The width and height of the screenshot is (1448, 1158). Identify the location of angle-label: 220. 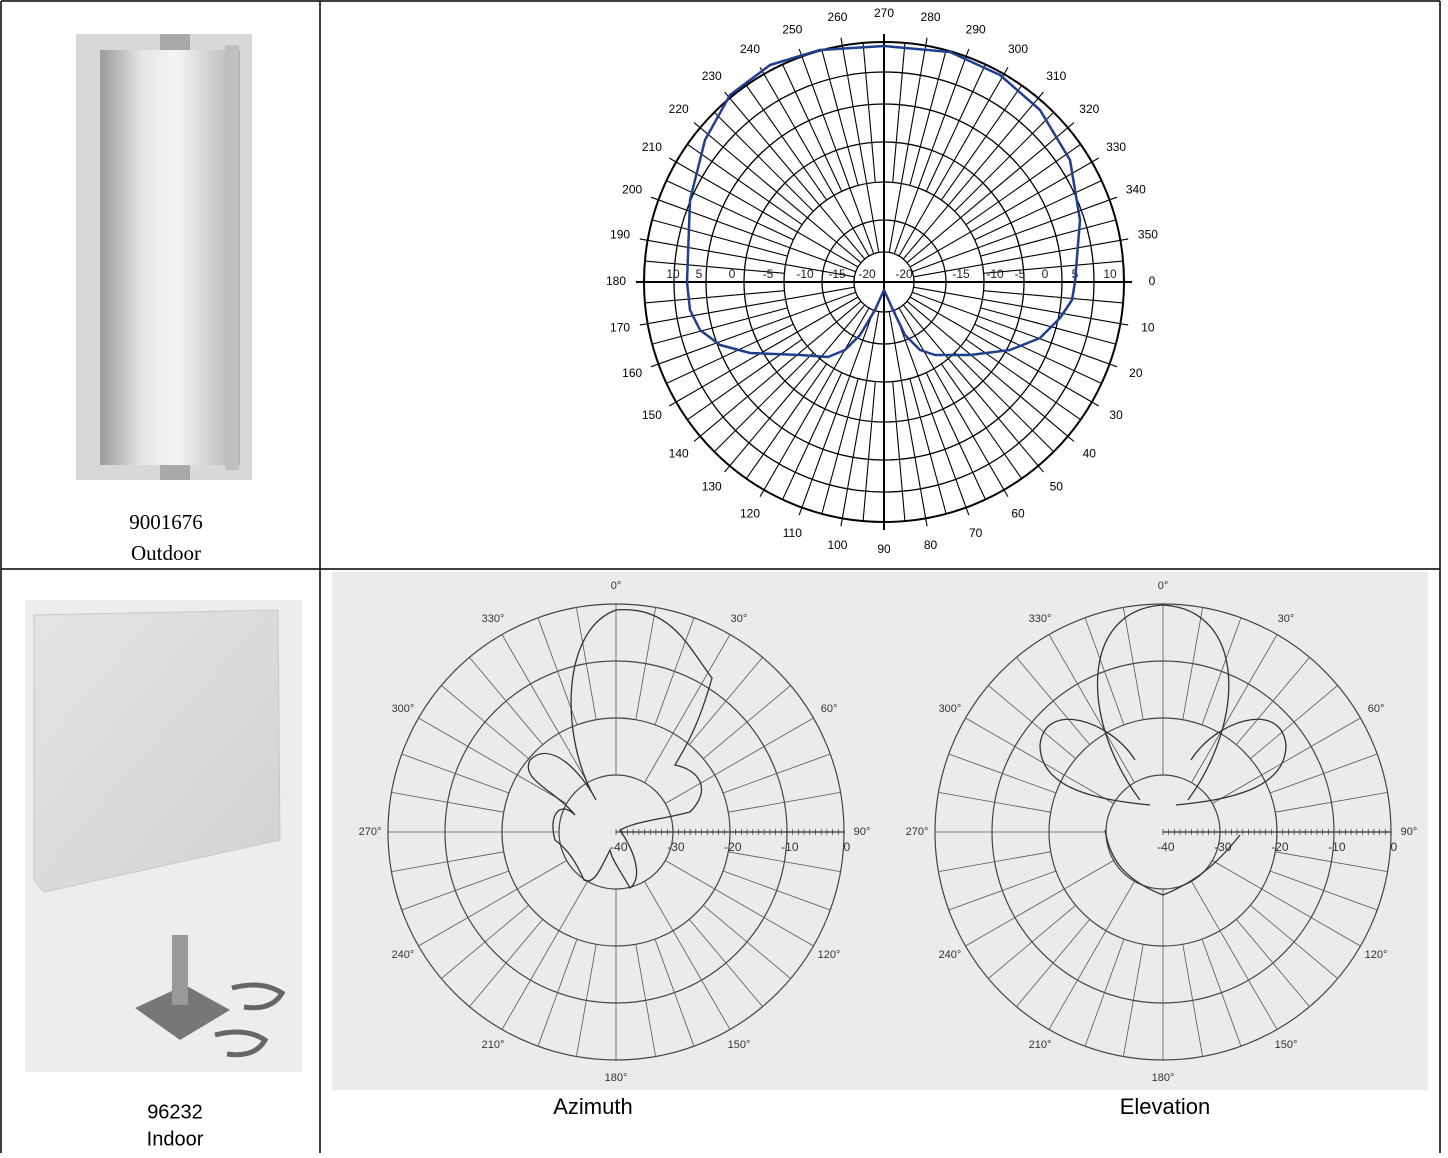
(679, 109).